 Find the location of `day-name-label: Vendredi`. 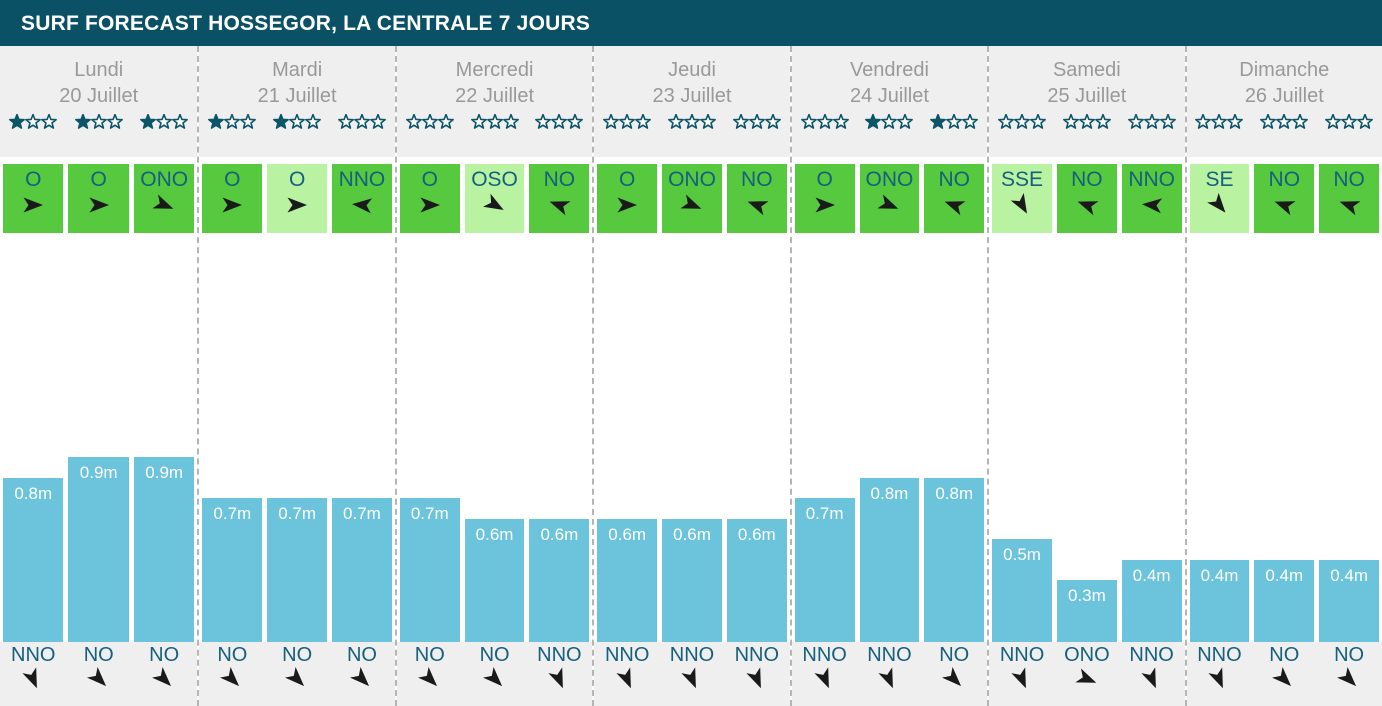

day-name-label: Vendredi is located at coordinates (889, 70).